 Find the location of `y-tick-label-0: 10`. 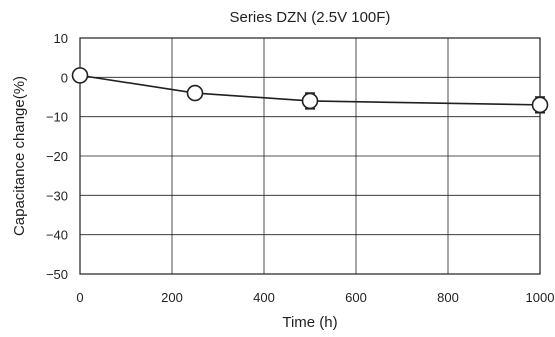

y-tick-label-0: 10 is located at coordinates (61, 38).